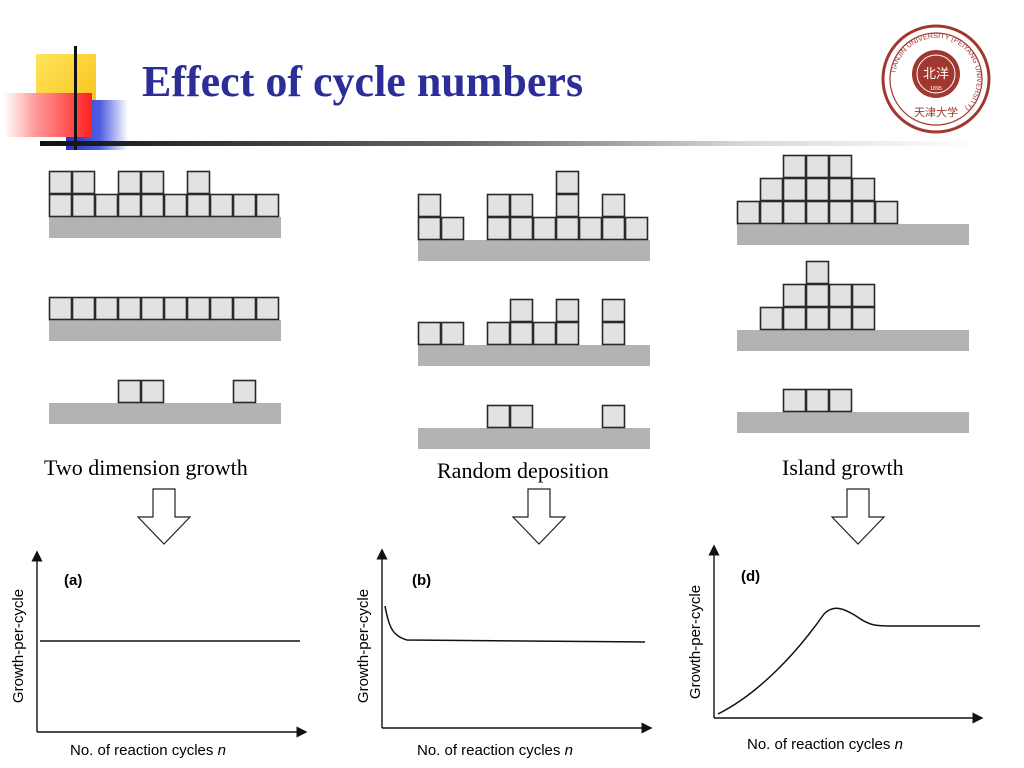 The width and height of the screenshot is (1024, 768). I want to click on svg-text: 天津大学, so click(936, 112).